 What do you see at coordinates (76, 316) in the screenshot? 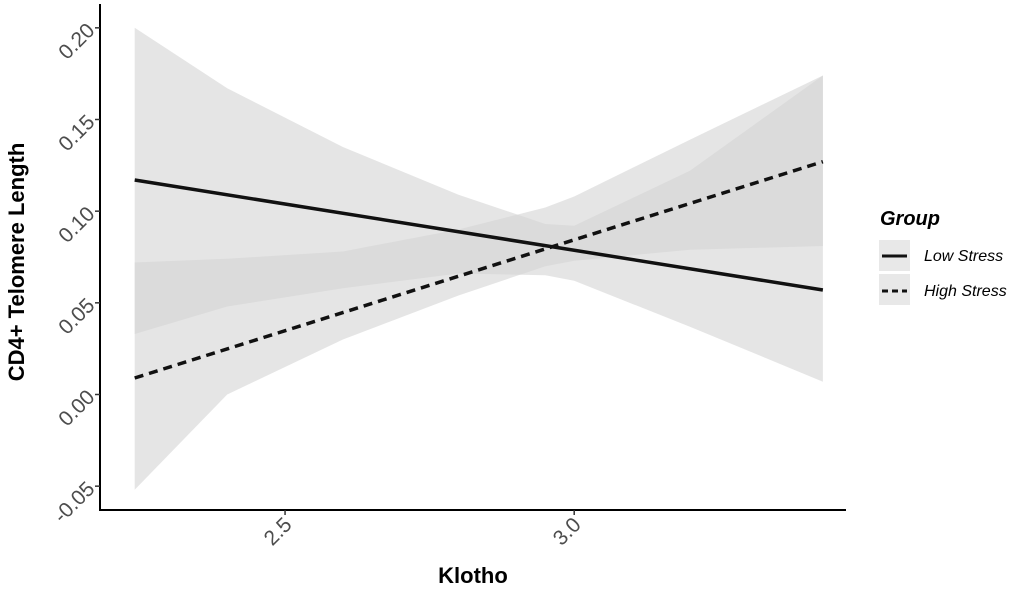
I see `y-tick-label: 0.05` at bounding box center [76, 316].